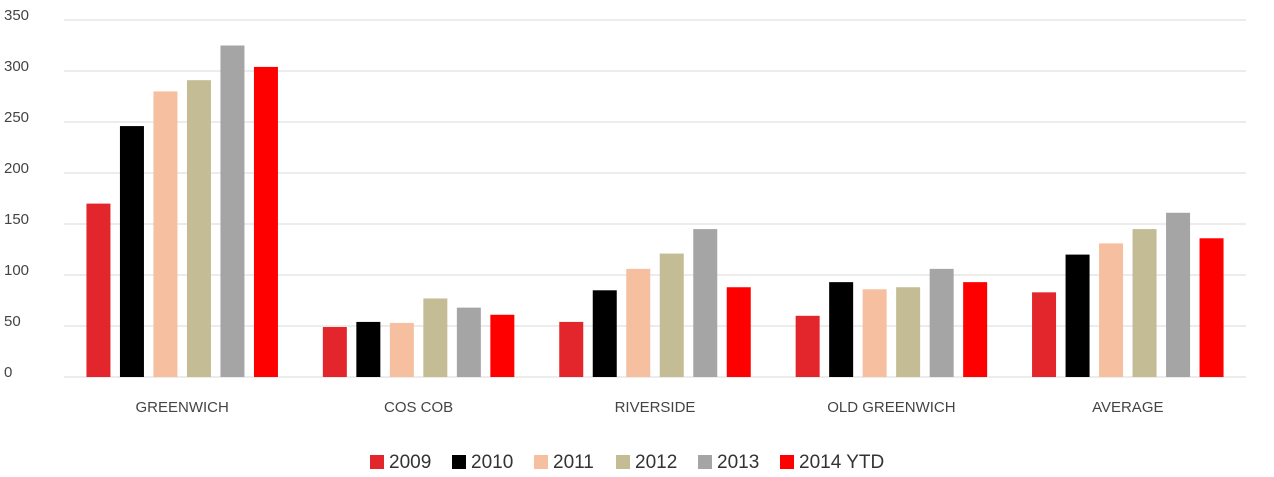 This screenshot has width=1274, height=477. What do you see at coordinates (891, 407) in the screenshot?
I see `x-tick-label: OLD GREENWICH` at bounding box center [891, 407].